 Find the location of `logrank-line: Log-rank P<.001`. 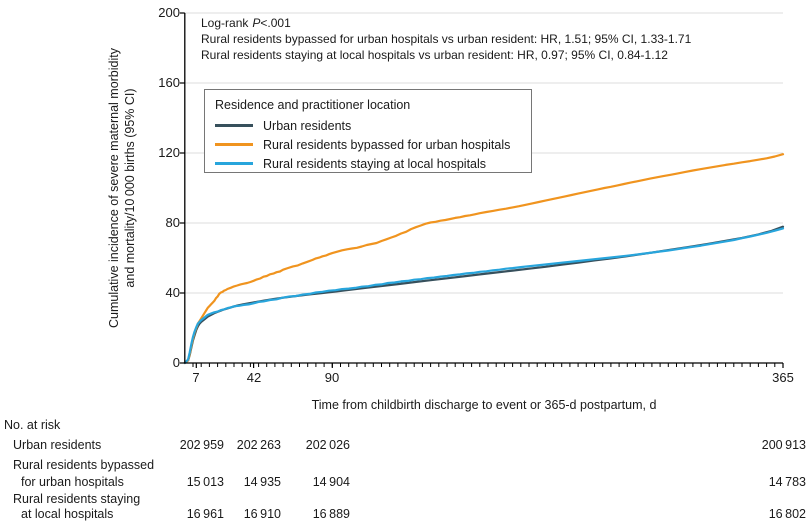

logrank-line: Log-rank P<.001 is located at coordinates (446, 23).